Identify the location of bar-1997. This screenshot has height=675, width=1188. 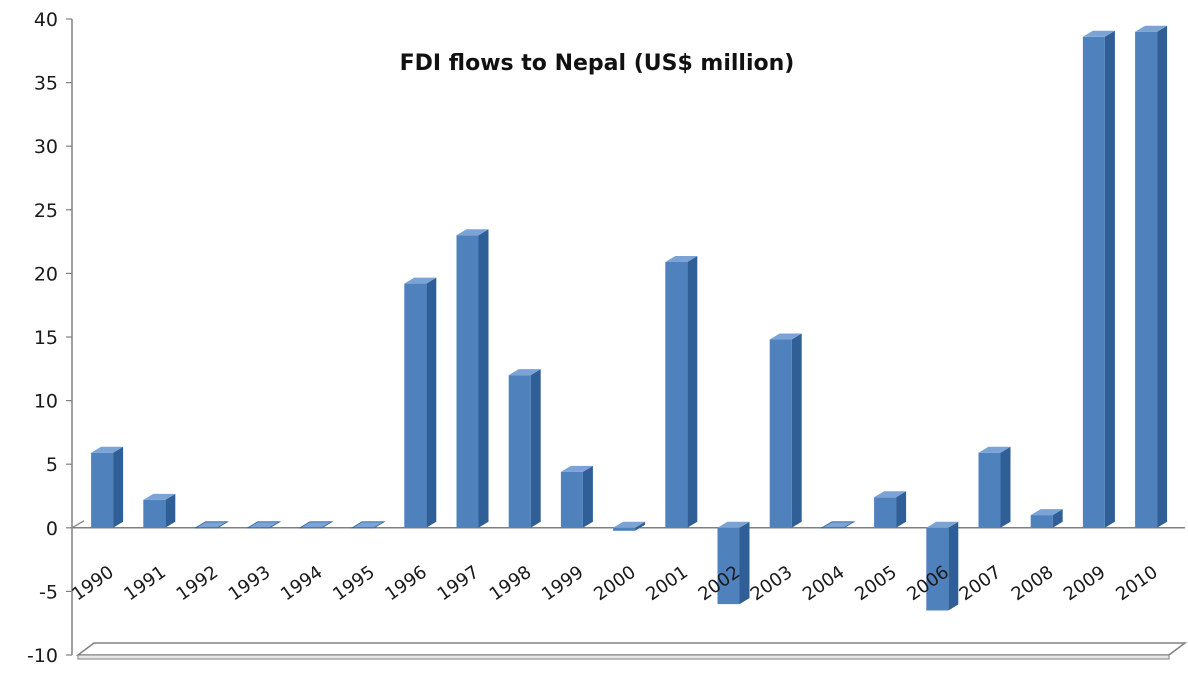
(472, 378).